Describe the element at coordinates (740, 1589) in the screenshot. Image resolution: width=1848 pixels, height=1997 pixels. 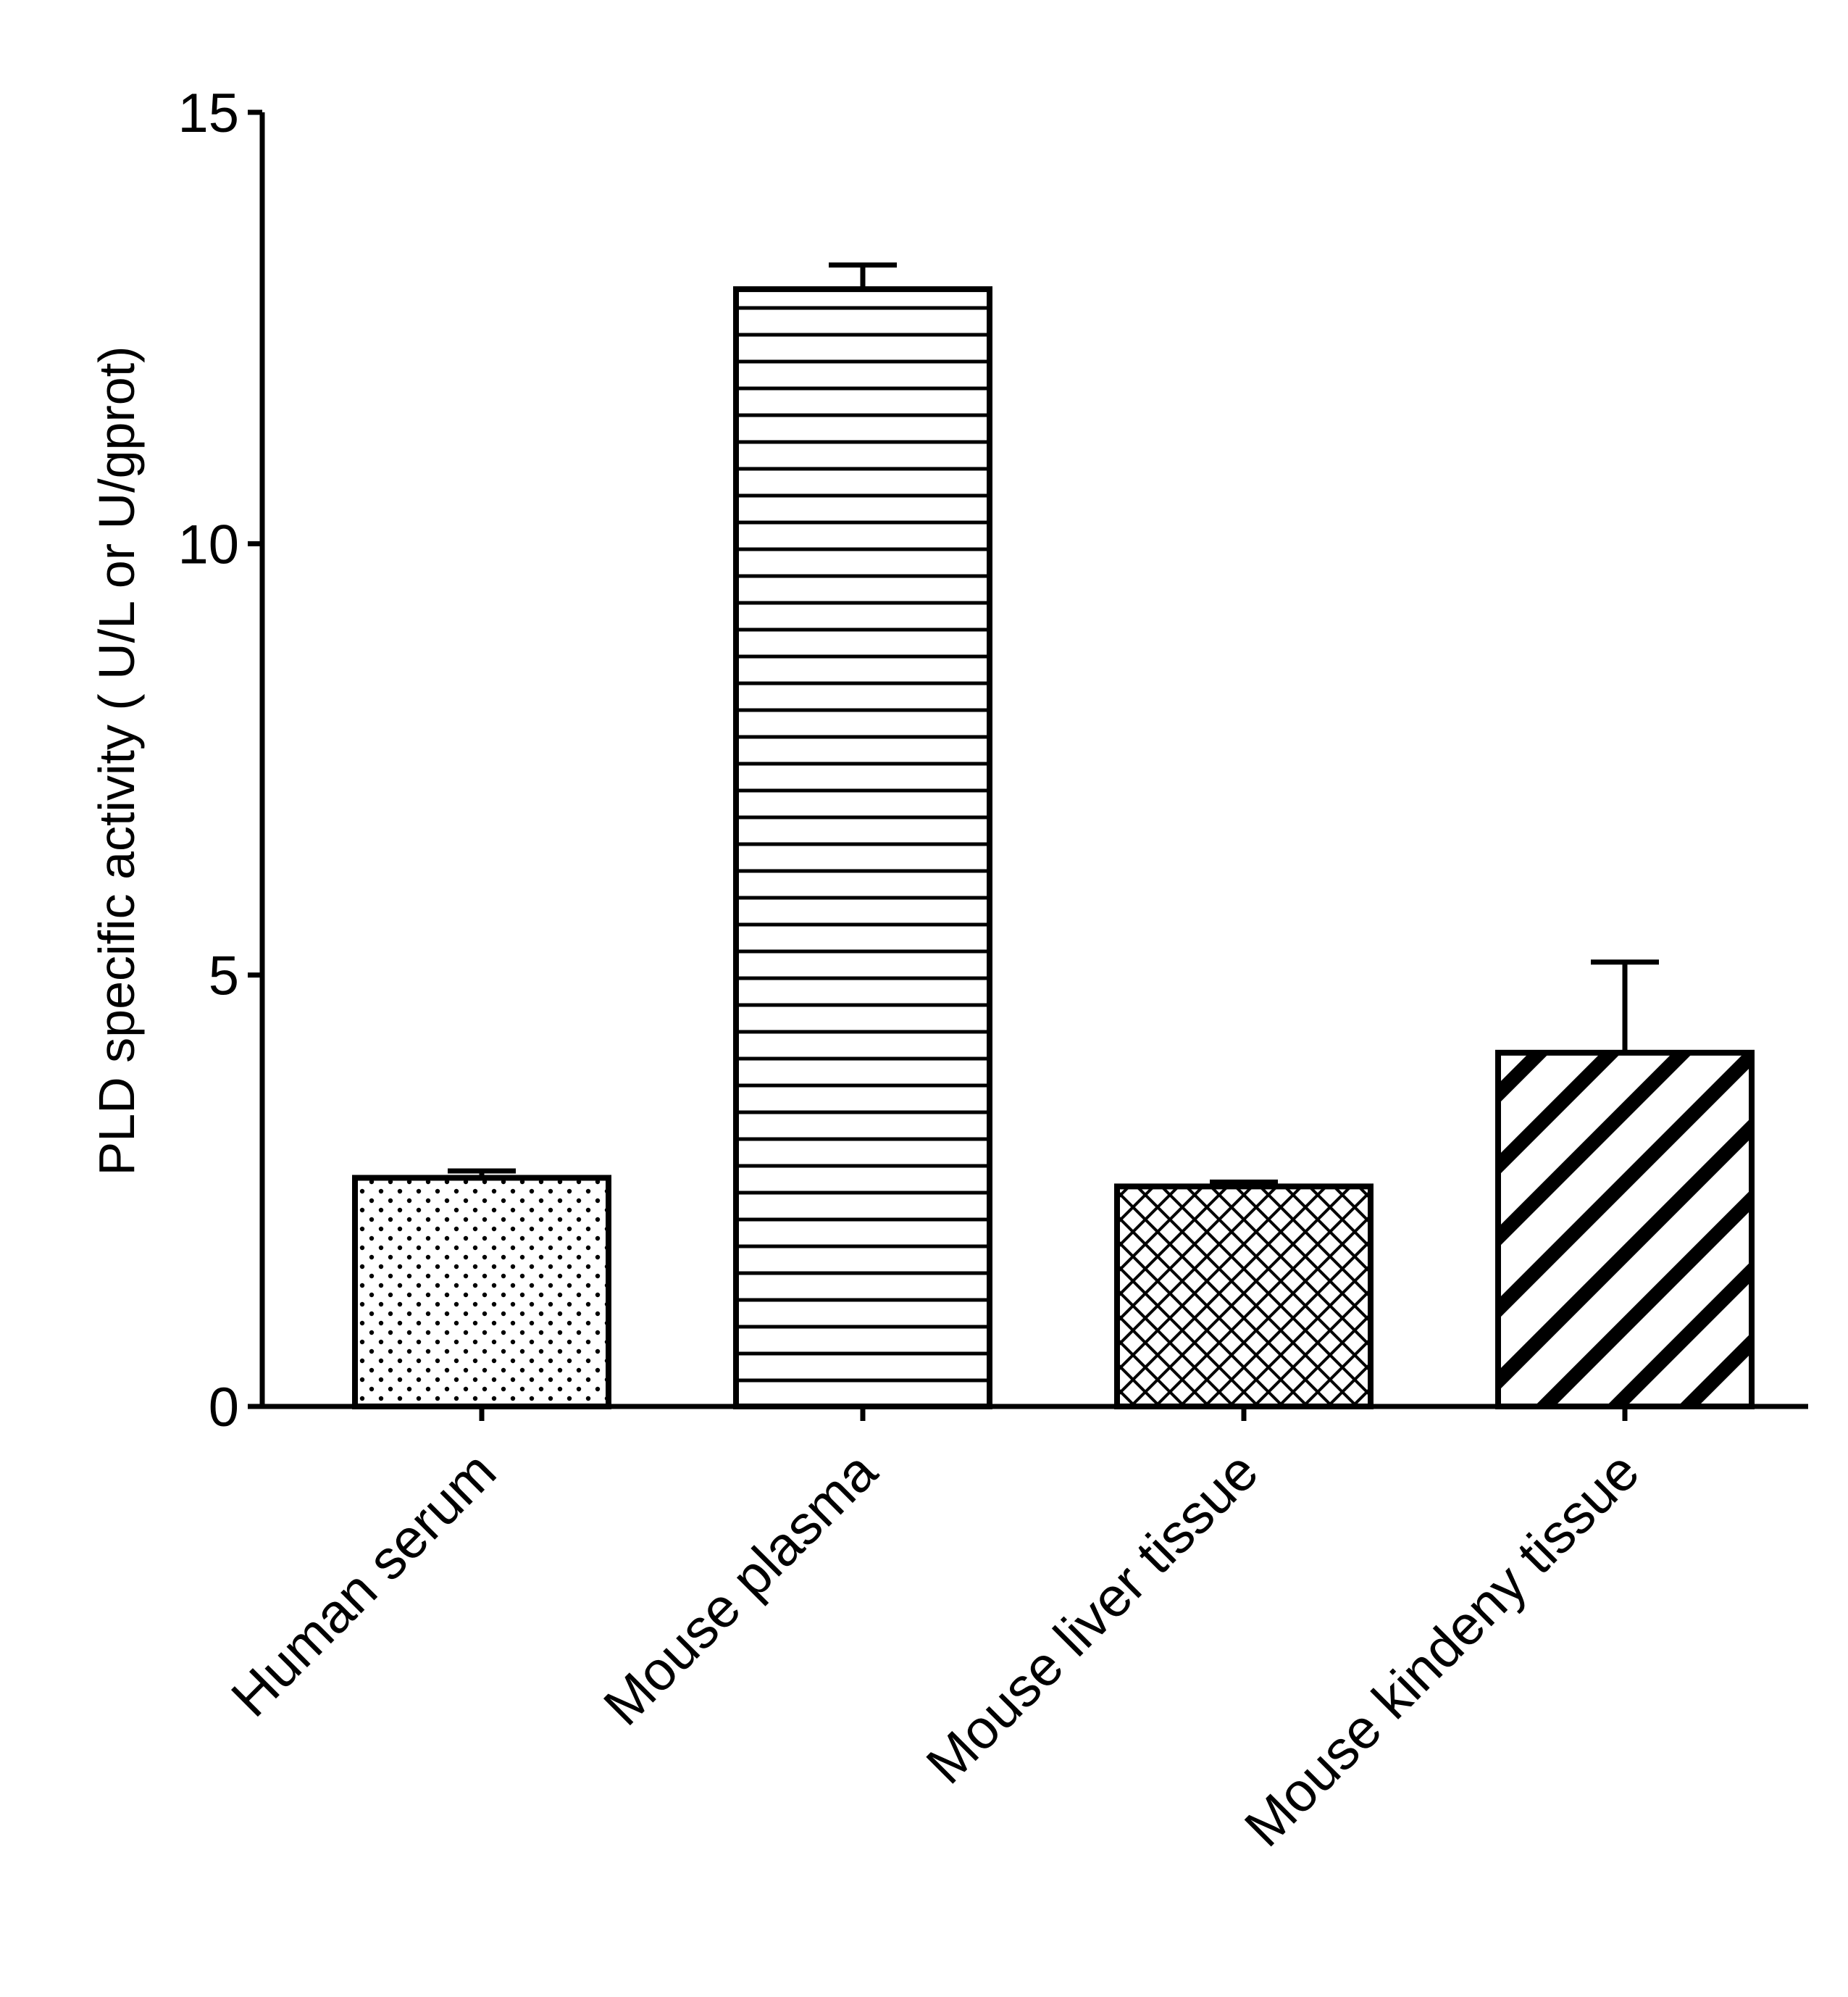
I see `x-category-label: Mouse plasma` at that location.